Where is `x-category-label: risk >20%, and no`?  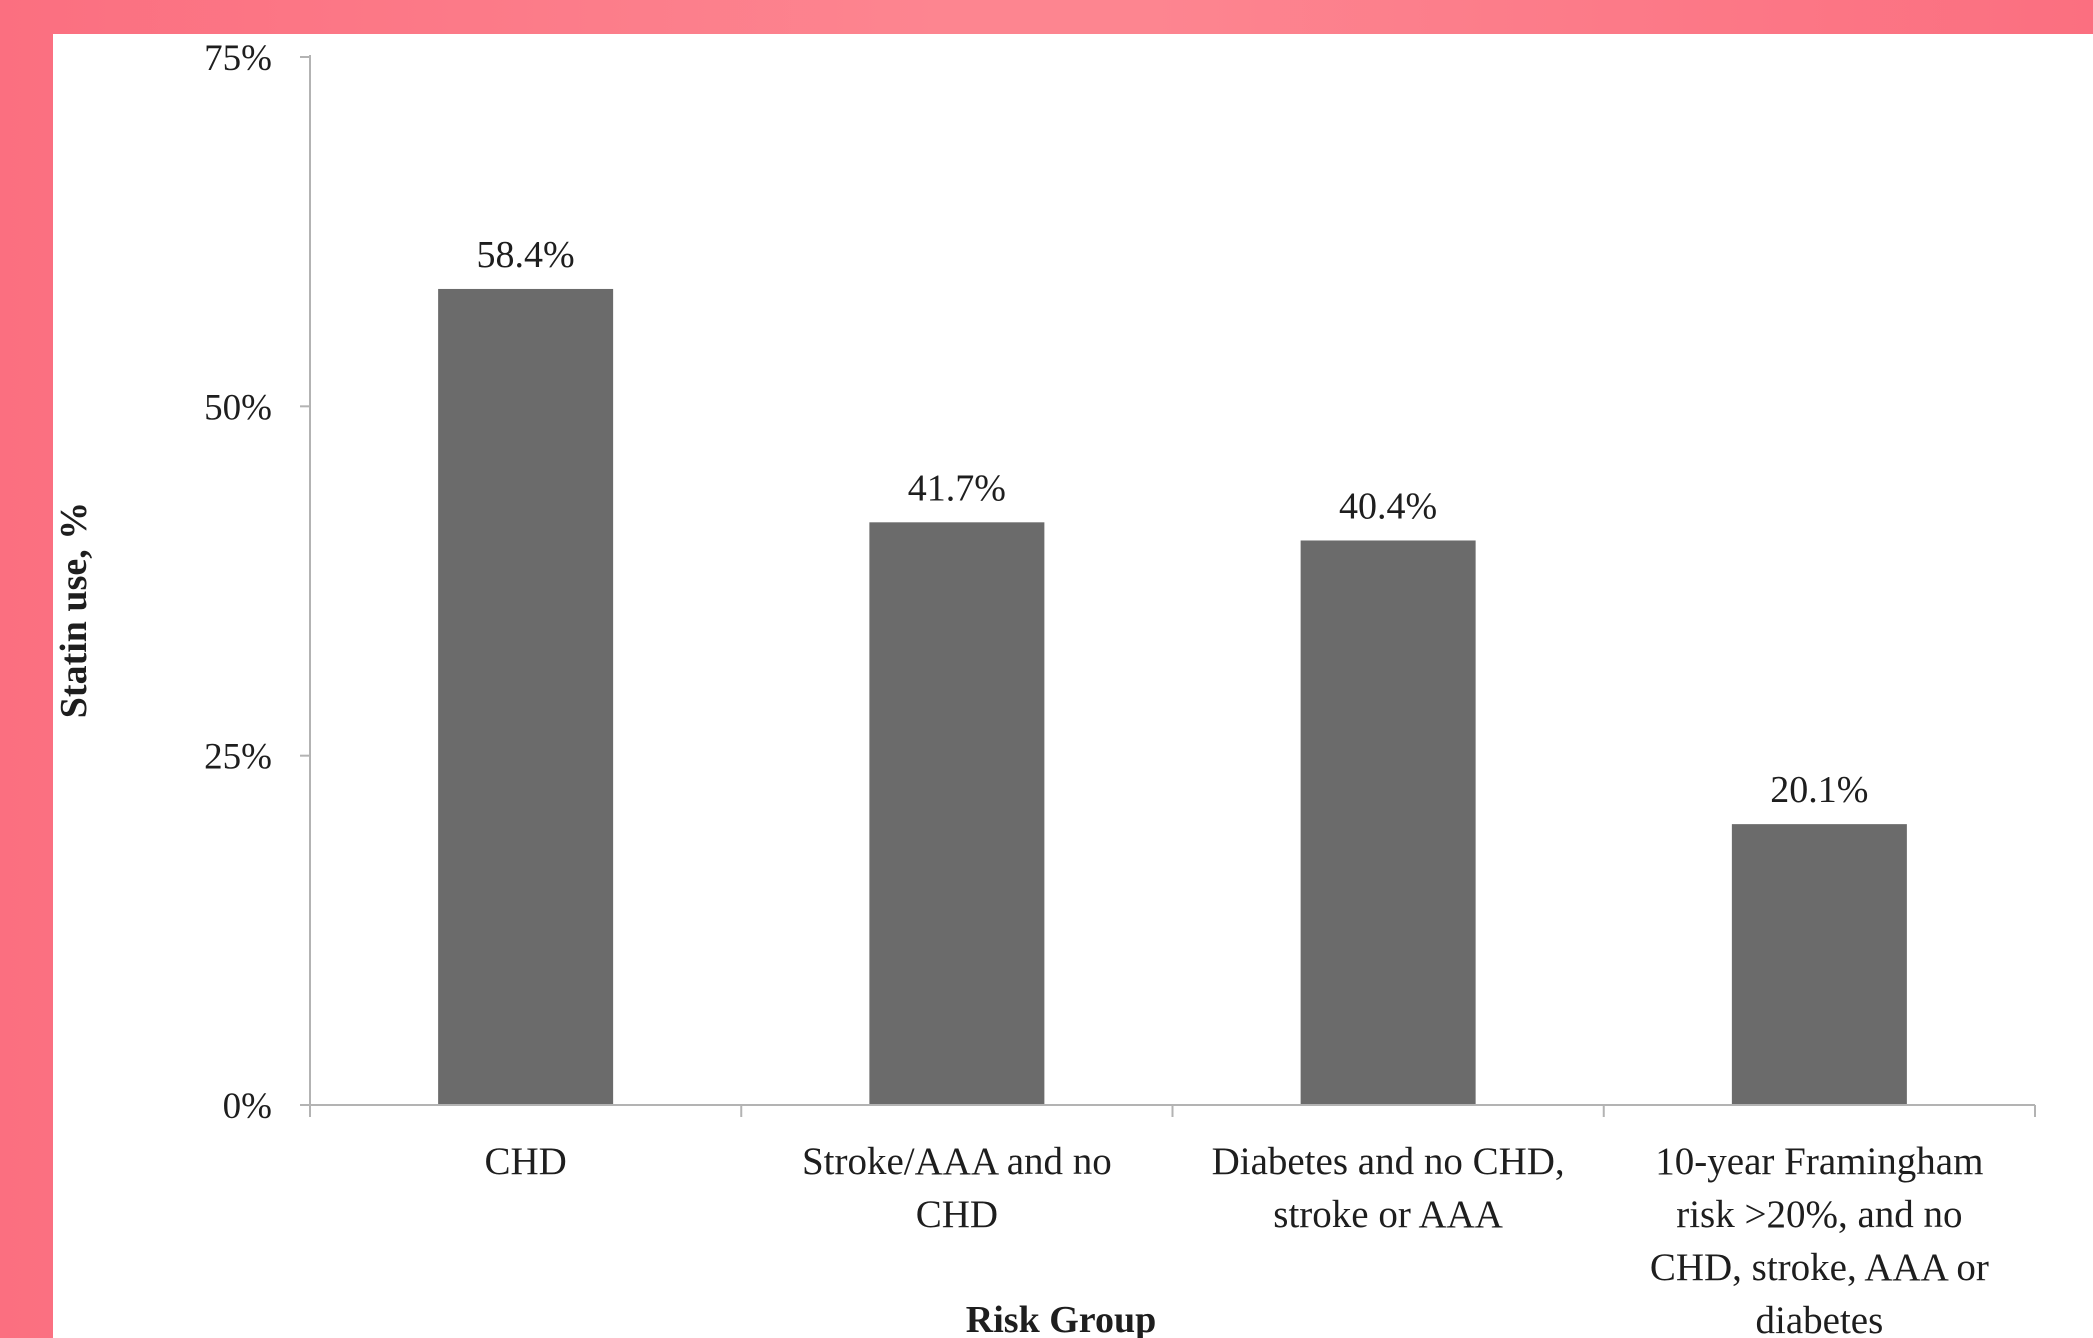 x-category-label: risk >20%, and no is located at coordinates (1819, 1214).